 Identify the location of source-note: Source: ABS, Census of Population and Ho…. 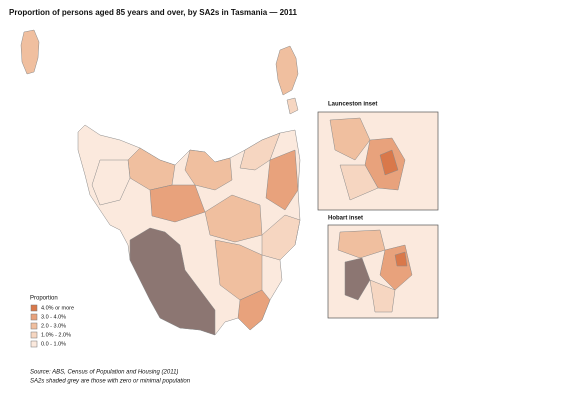
(104, 373).